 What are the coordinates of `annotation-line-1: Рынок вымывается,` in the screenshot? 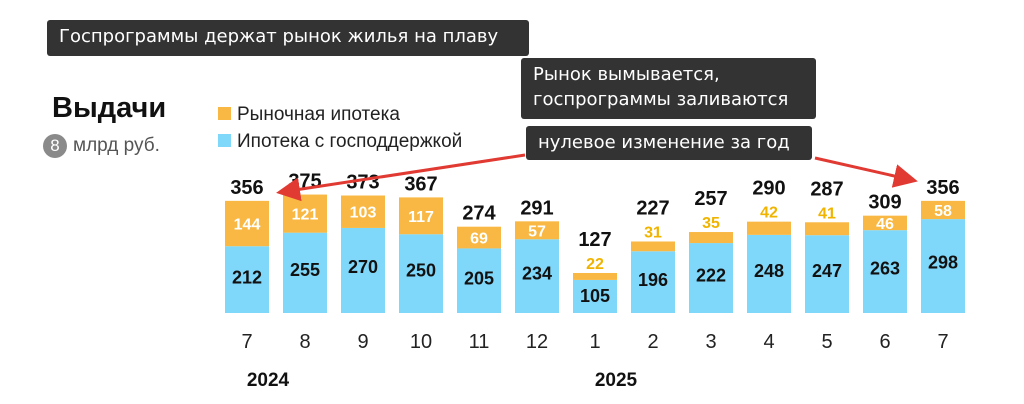 It's located at (626, 74).